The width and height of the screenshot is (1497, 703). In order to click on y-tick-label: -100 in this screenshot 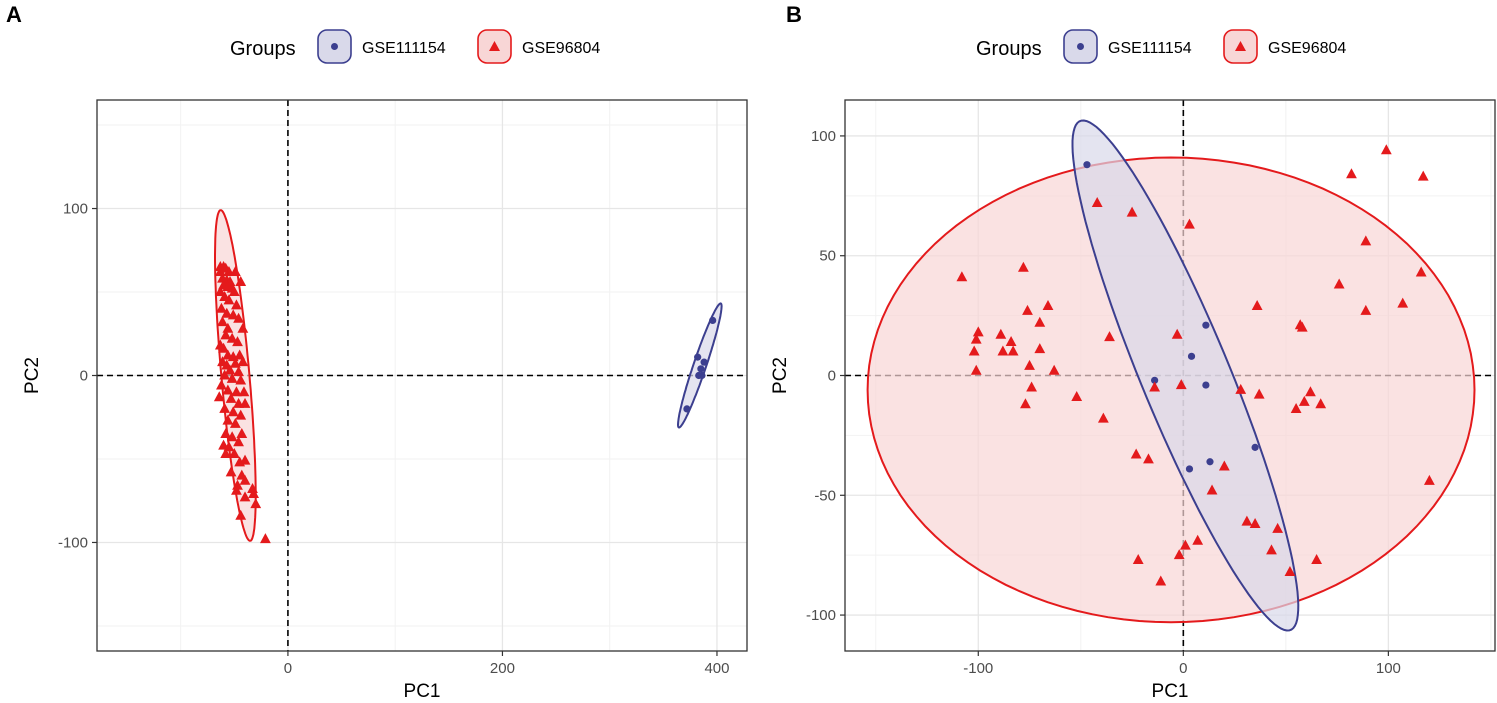, I will do `click(821, 615)`.